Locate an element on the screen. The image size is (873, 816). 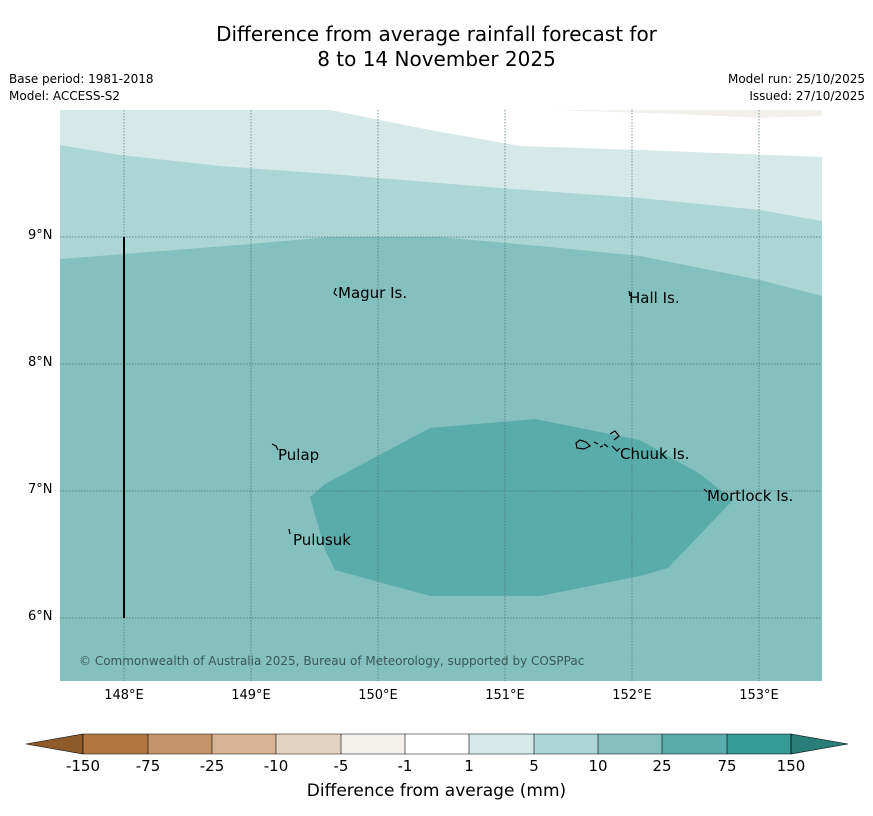
colorbar-tick: -150 is located at coordinates (83, 766).